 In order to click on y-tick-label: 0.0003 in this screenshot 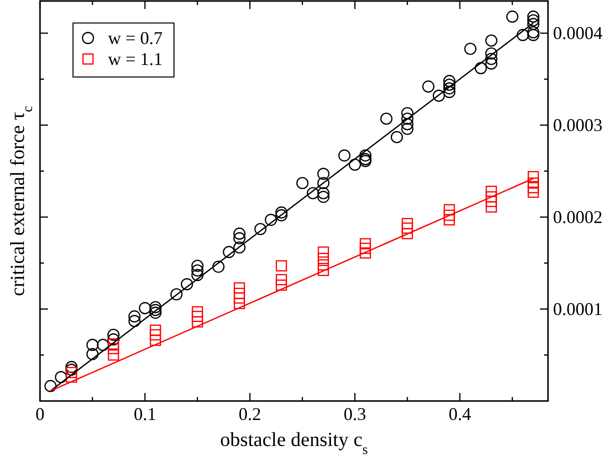, I will do `click(577, 125)`.